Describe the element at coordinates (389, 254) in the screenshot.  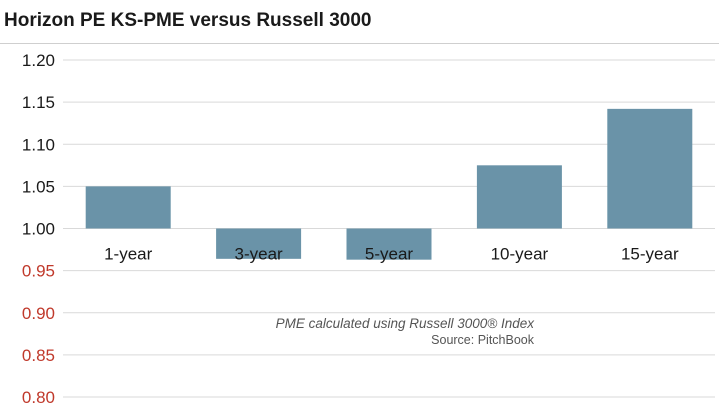
I see `x-category-label: 5-year` at that location.